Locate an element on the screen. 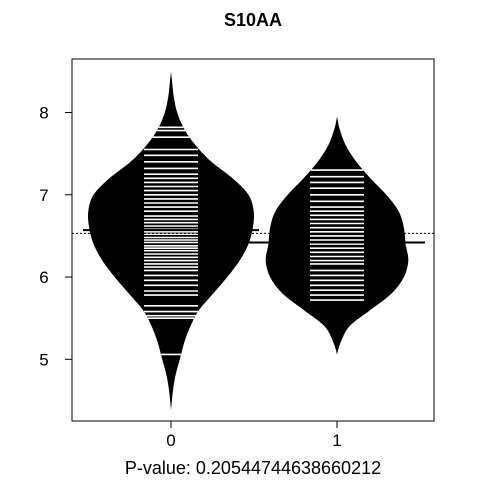 The image size is (480, 480). y-tick-label: 6 is located at coordinates (43, 277).